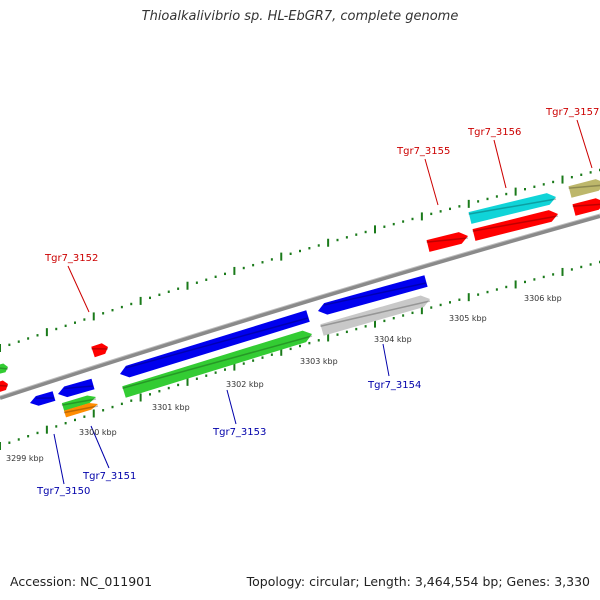  I want to click on gene-arrow-green-left, so click(4, 368).